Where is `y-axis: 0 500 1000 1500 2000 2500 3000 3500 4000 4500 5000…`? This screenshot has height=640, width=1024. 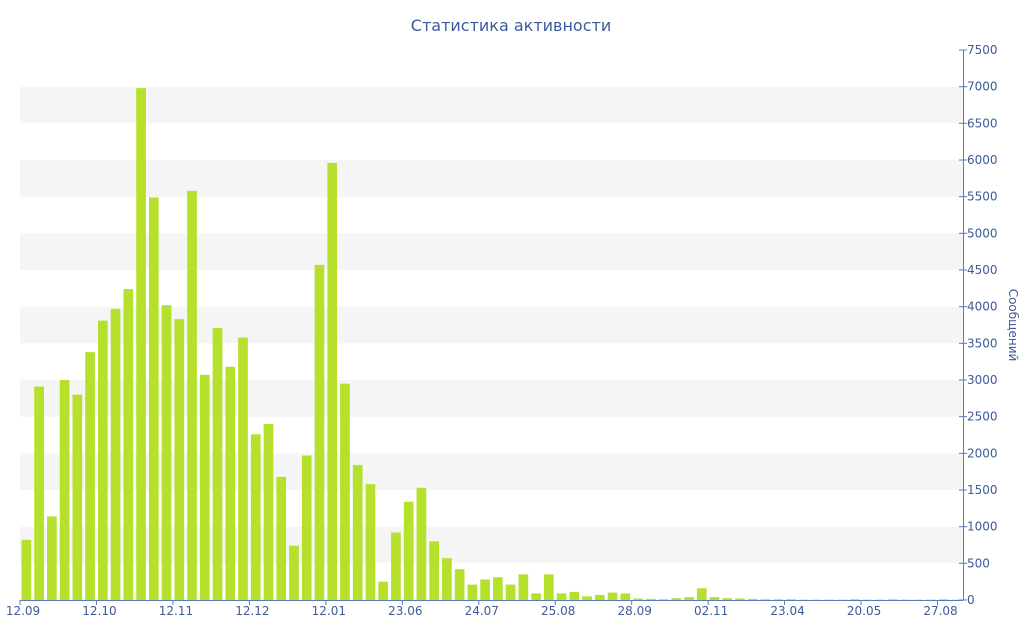
y-axis: 0 500 1000 1500 2000 2500 3000 3500 4000 4500 5000… is located at coordinates (978, 325).